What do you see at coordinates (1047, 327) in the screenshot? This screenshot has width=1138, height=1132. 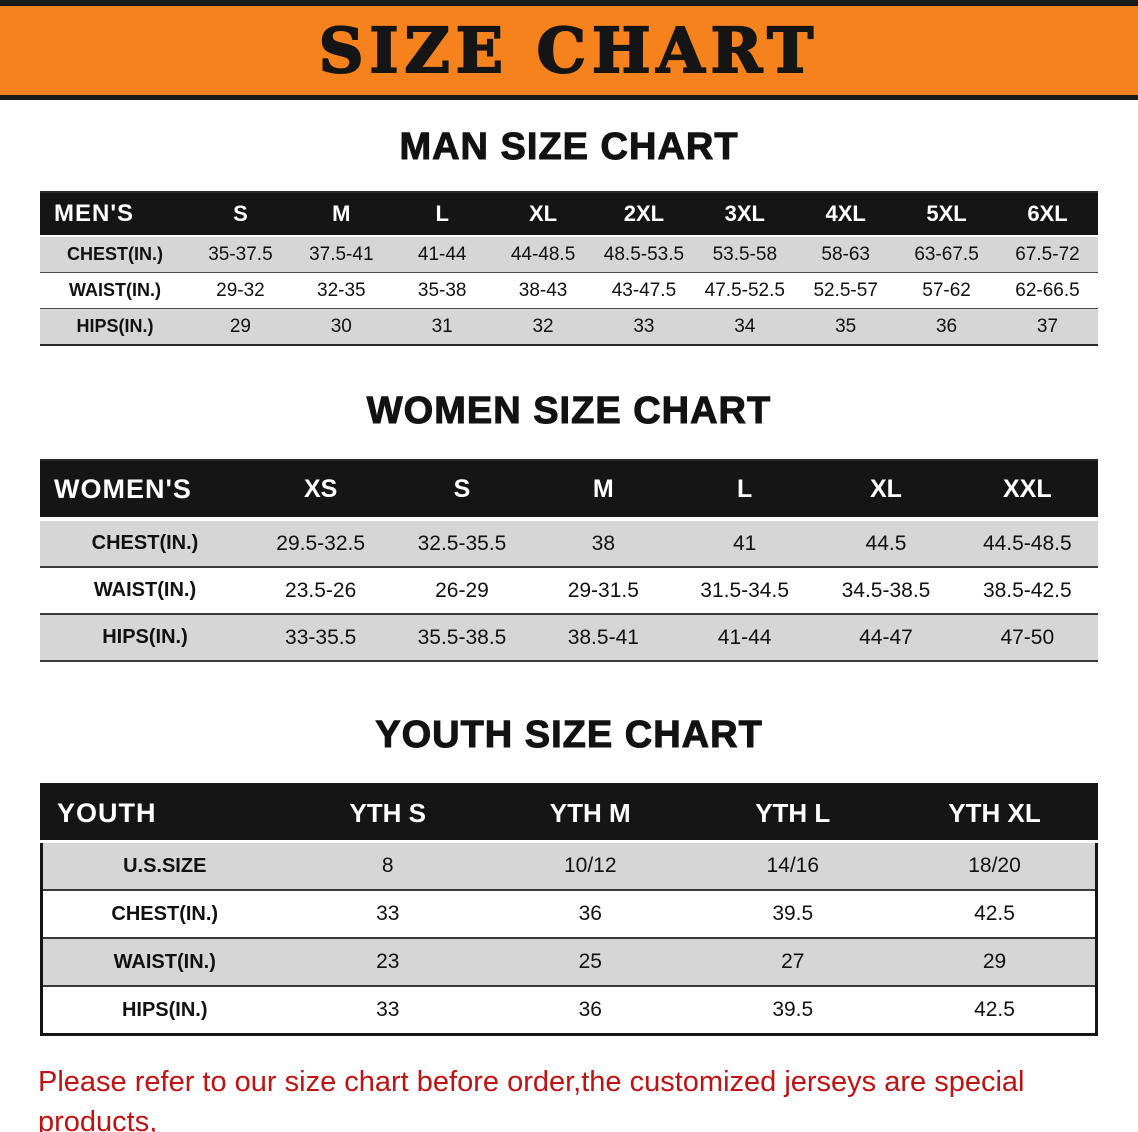 I see `table-cell: 37` at bounding box center [1047, 327].